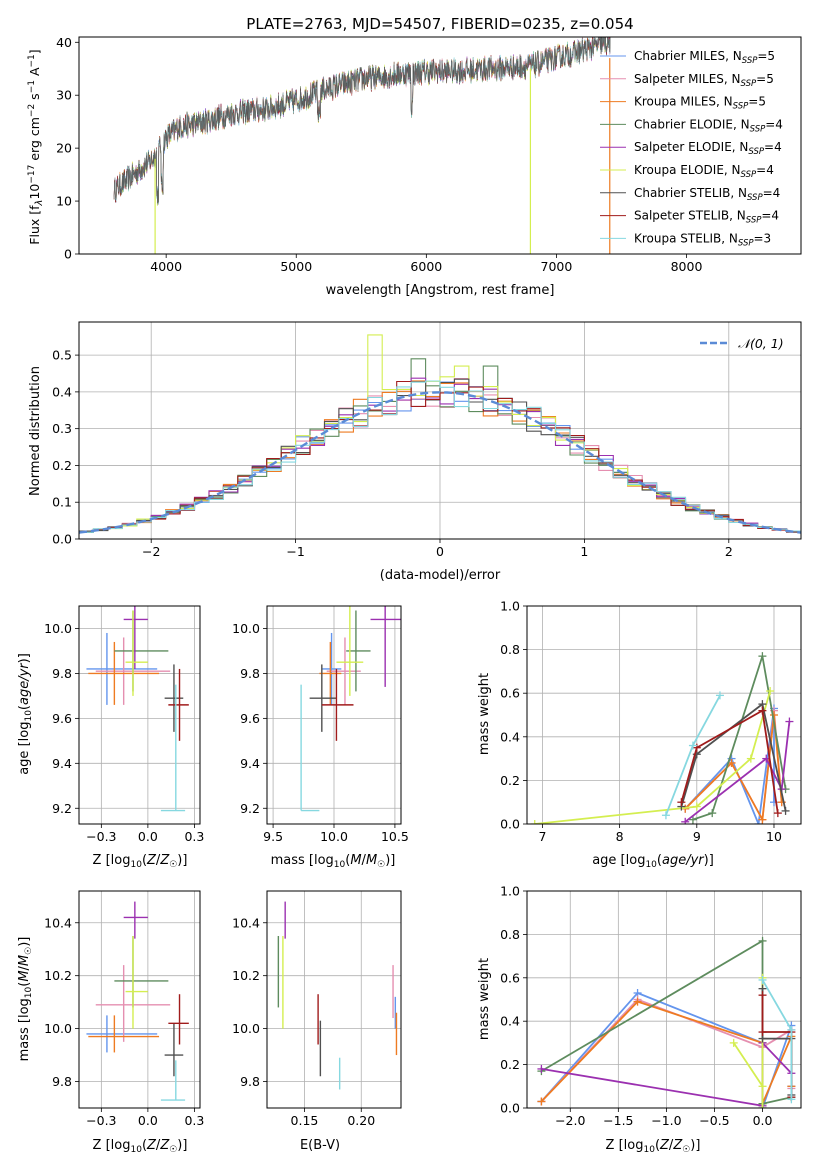 The height and width of the screenshot is (1170, 819). I want to click on spectrum-ylabel: Flux [fλ10−17 erg cm−2 s−1 A−1], so click(36, 146).